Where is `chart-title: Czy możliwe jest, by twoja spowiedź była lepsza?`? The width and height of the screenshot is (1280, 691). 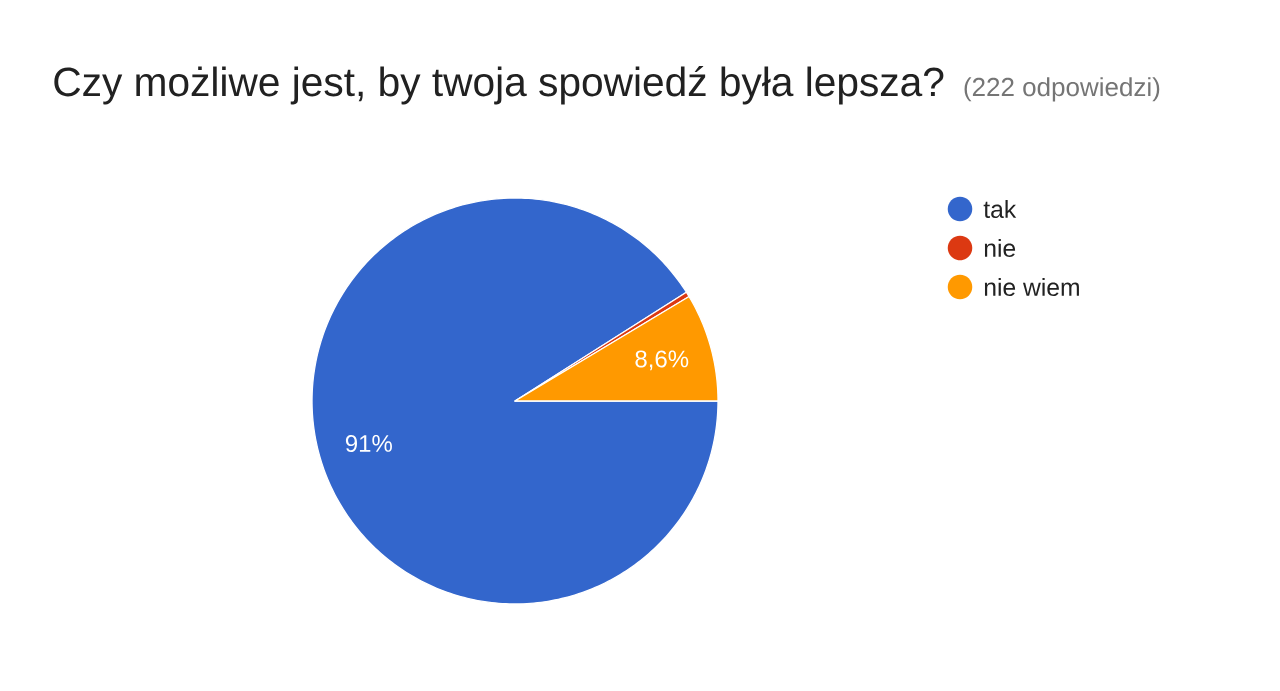 chart-title: Czy możliwe jest, by twoja spowiedź była lepsza? is located at coordinates (499, 85).